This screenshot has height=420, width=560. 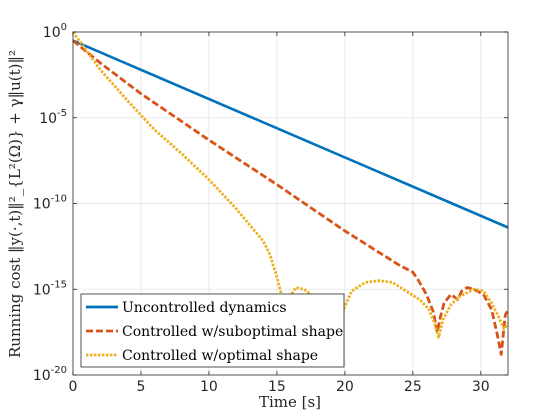 I want to click on y-tick-label: 10⁻²⁰, so click(x=50, y=374).